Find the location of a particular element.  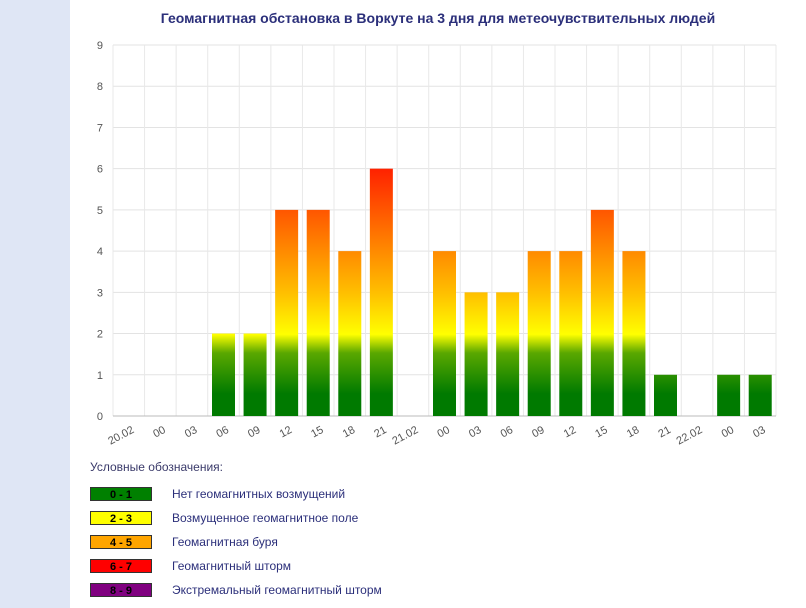

x-tick-label: 22.02 is located at coordinates (690, 436).